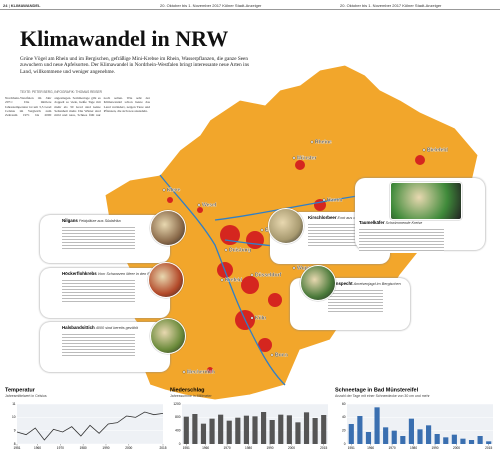 This screenshot has width=500, height=454. What do you see at coordinates (201, 372) in the screenshot?
I see `city-label: Mechernich` at bounding box center [201, 372].